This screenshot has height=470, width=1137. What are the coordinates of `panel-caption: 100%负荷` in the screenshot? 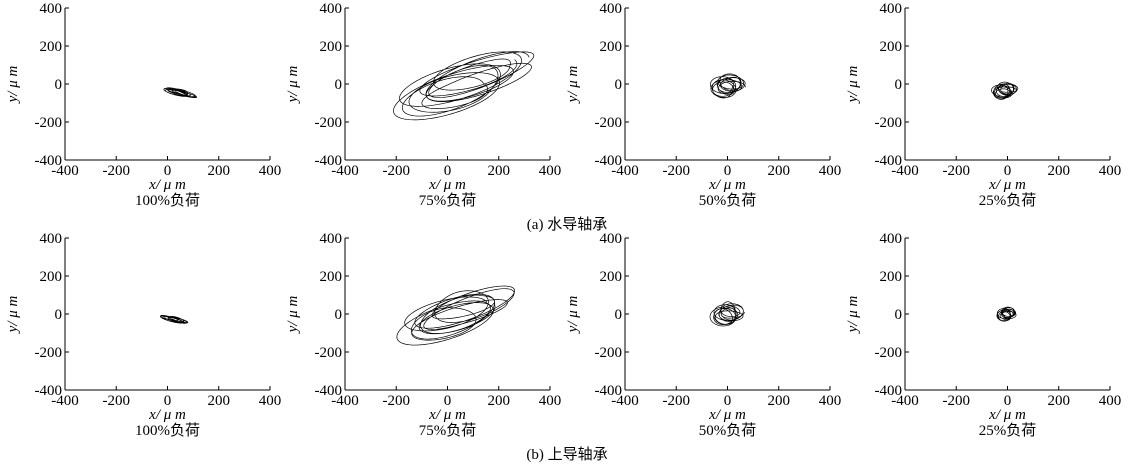 It's located at (167, 430).